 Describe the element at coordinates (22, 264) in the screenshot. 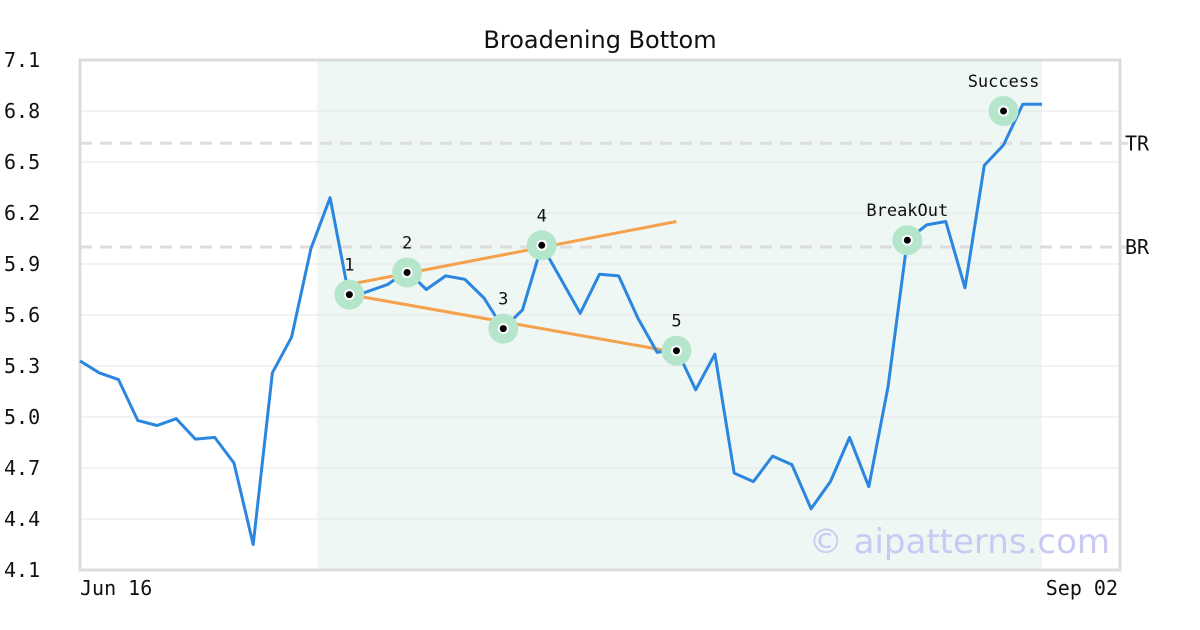

I see `y-tick-label: 5.9` at that location.